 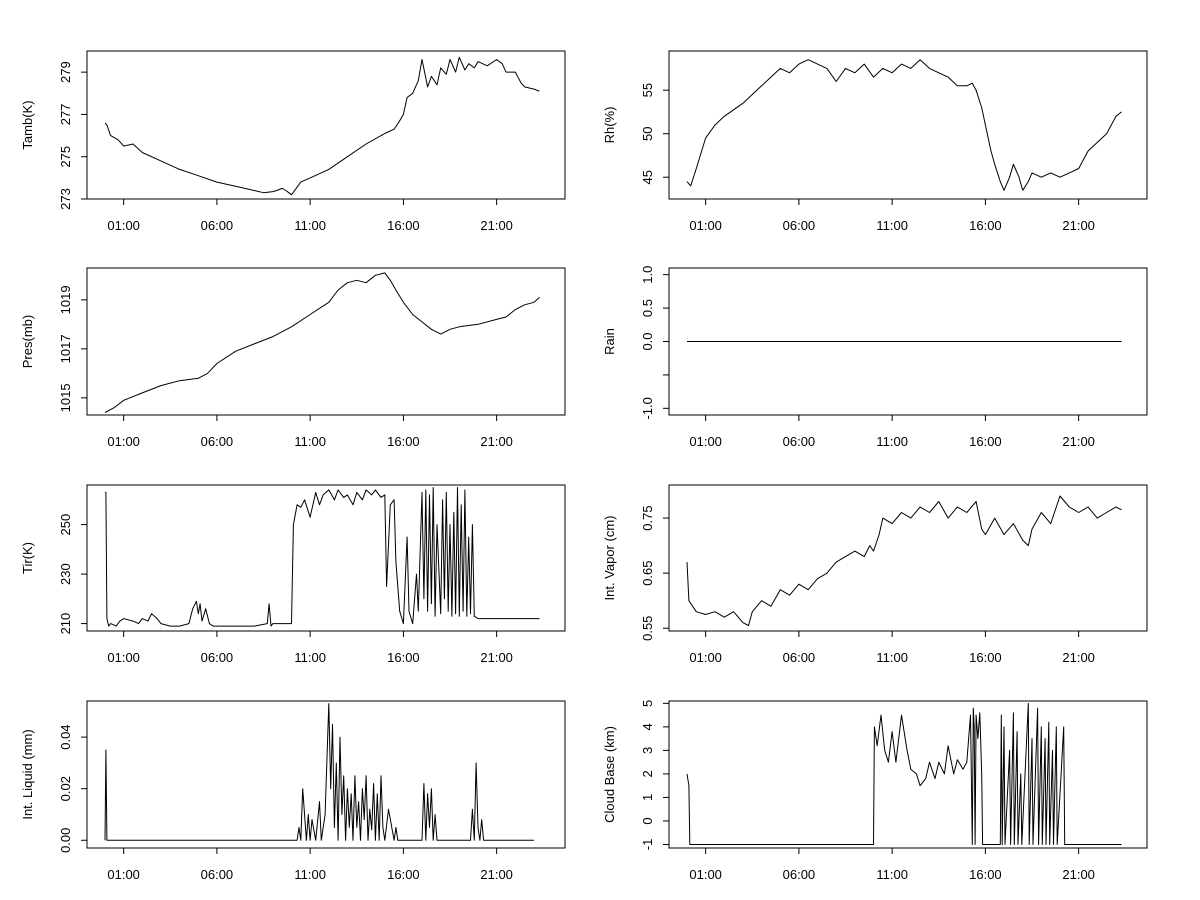 I want to click on y-tick-label: 210, so click(x=65, y=624).